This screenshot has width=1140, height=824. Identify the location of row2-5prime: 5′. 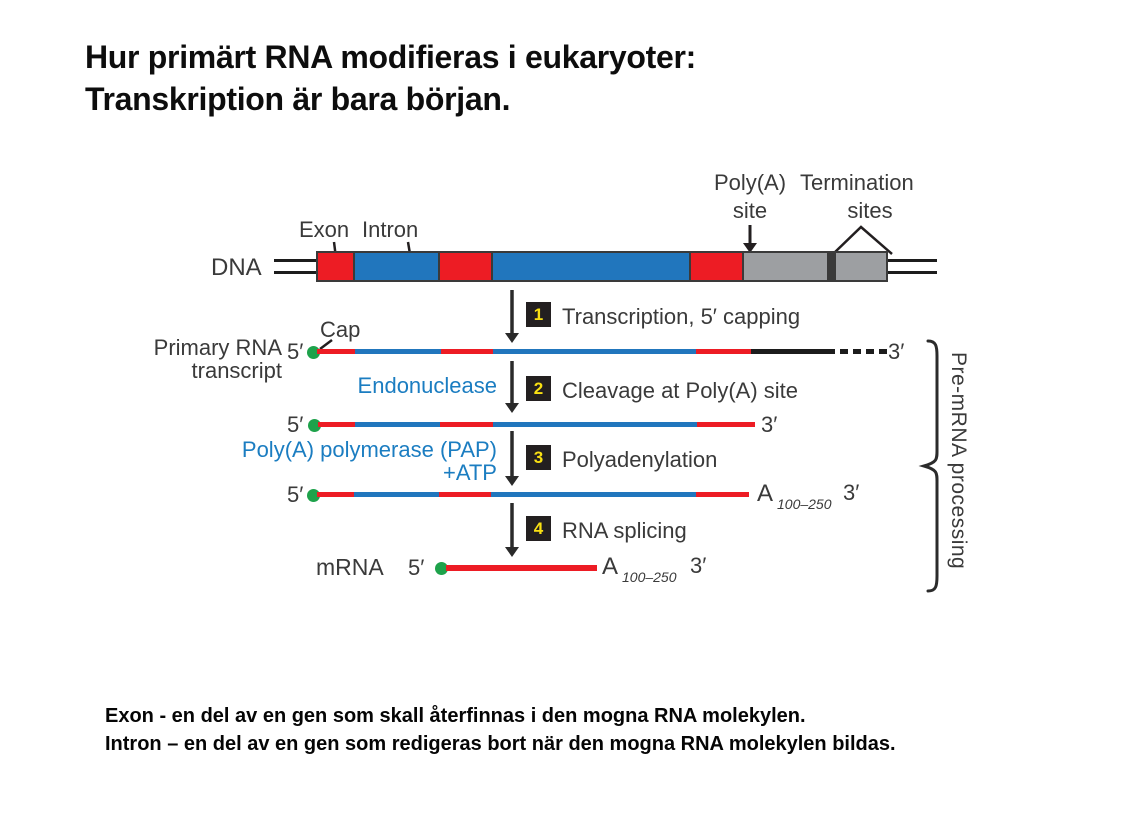
(295, 424).